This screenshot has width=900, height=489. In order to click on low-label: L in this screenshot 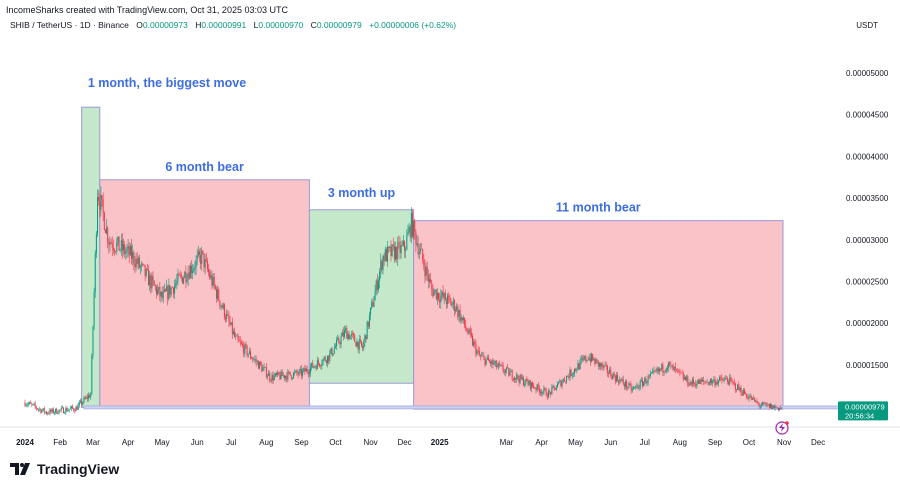, I will do `click(256, 25)`.